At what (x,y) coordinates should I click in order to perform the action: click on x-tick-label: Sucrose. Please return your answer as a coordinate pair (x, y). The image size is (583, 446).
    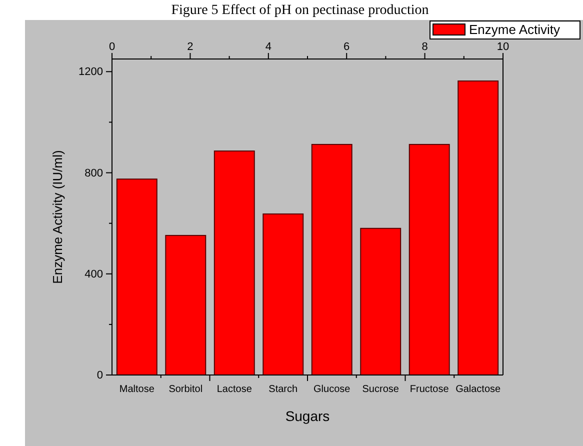
    Looking at the image, I should click on (381, 389).